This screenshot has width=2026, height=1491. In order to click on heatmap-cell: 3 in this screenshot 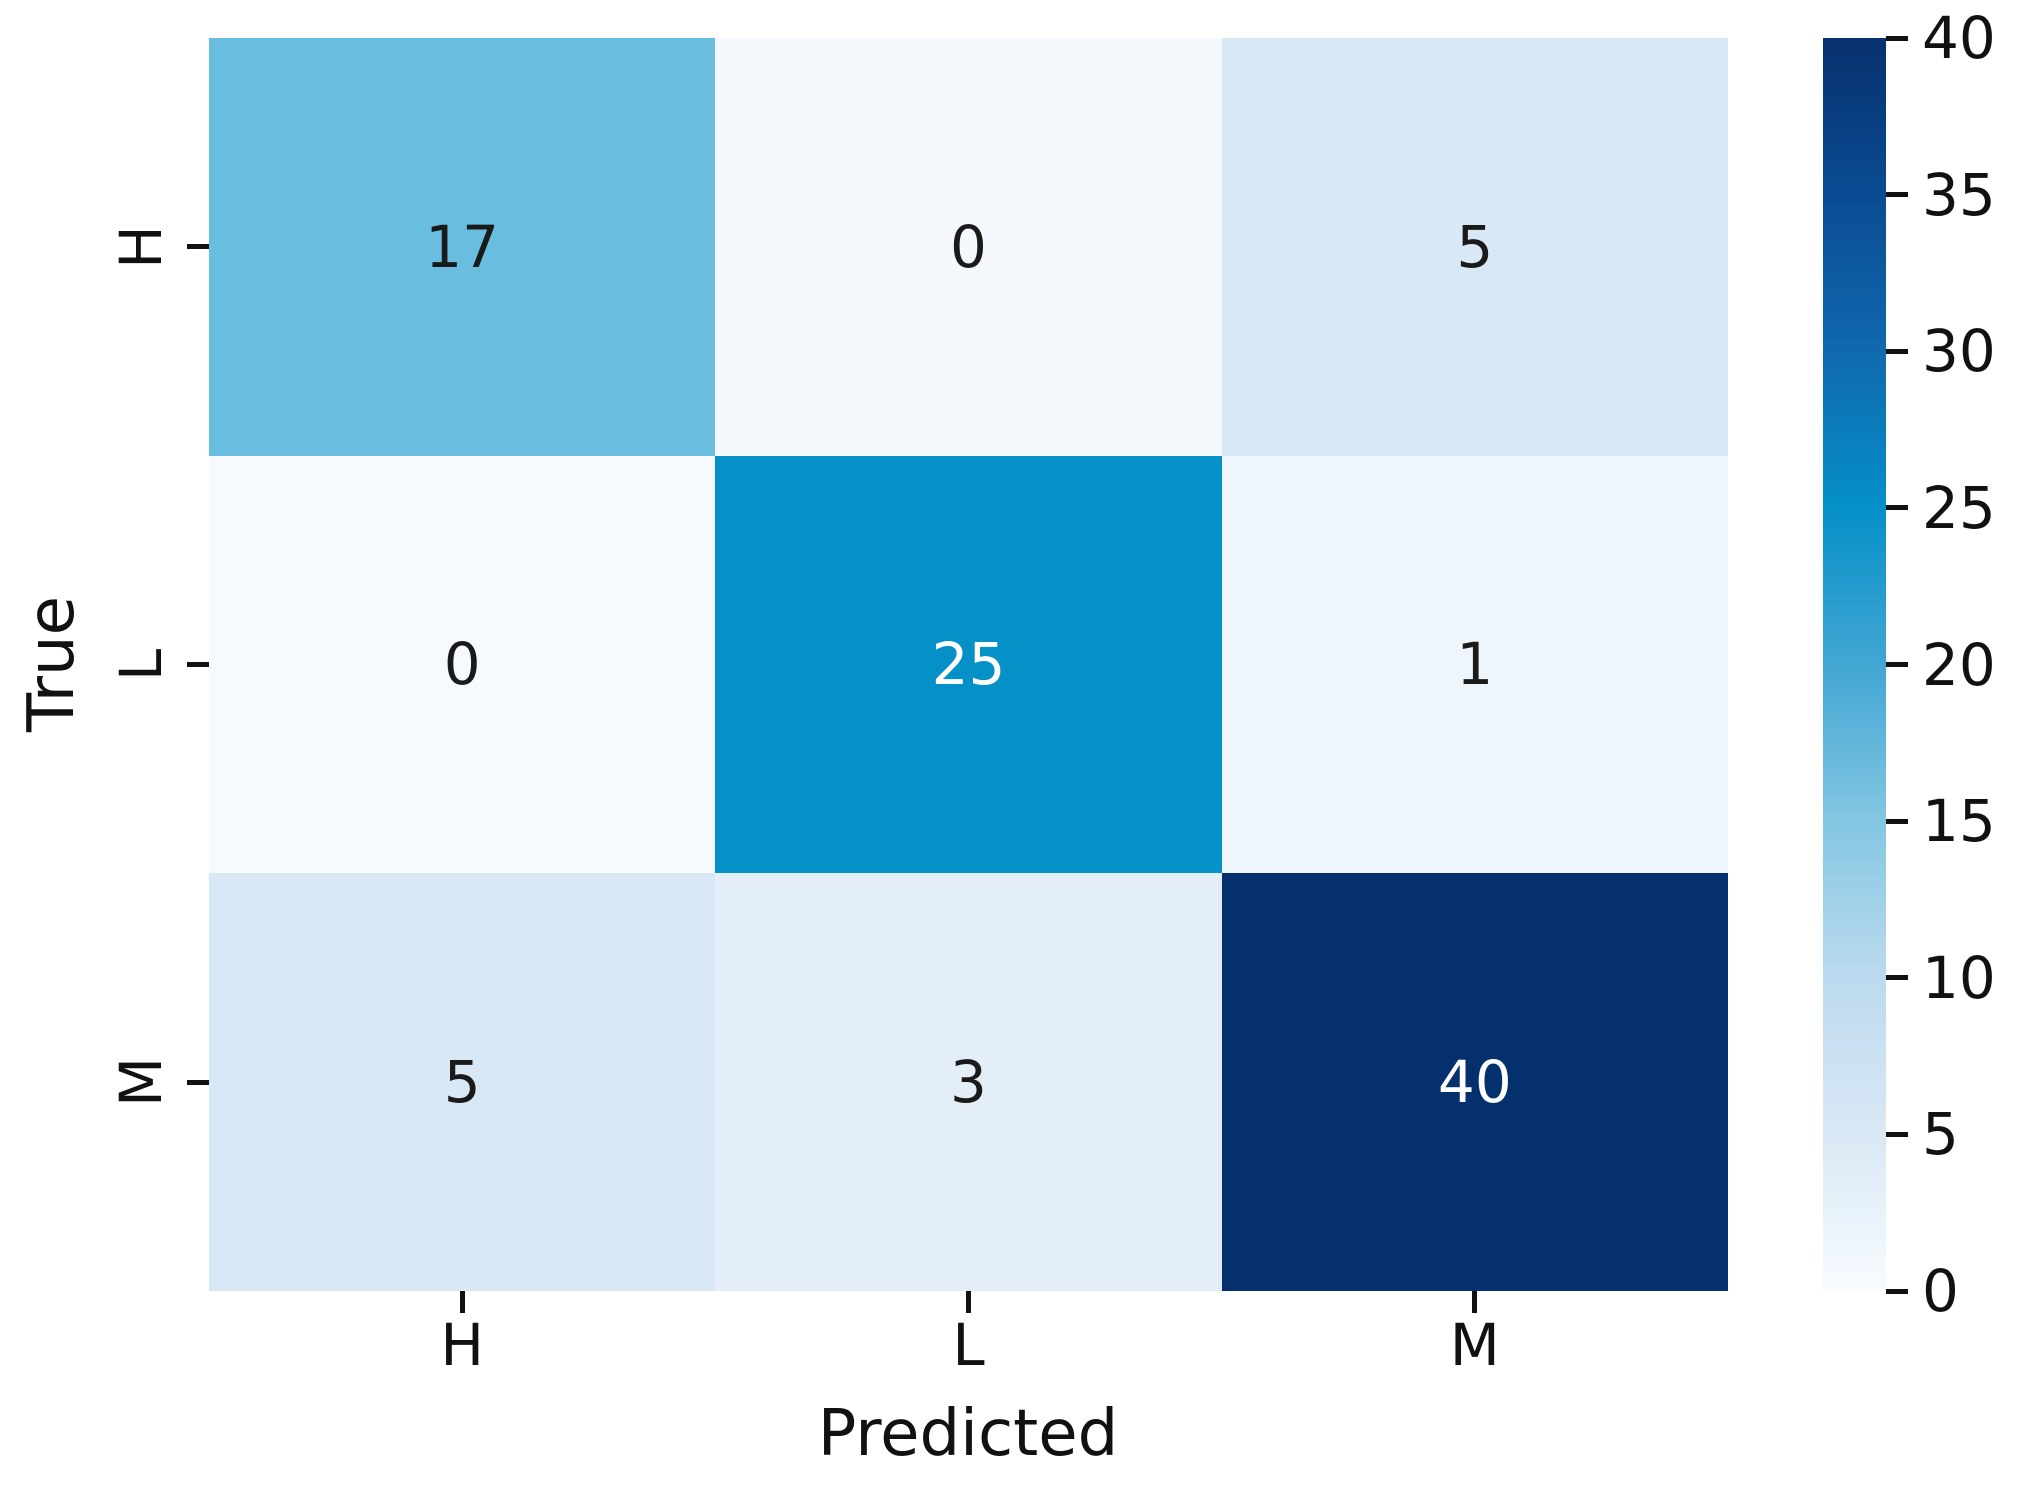, I will do `click(968, 1082)`.